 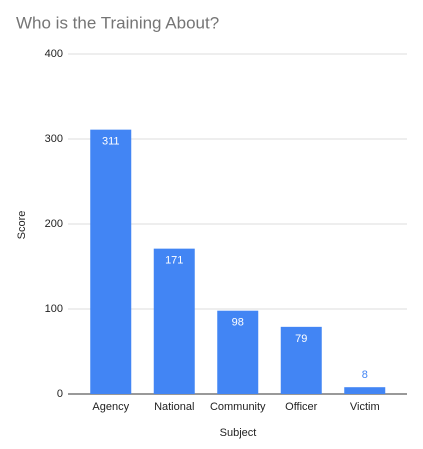 What do you see at coordinates (174, 261) in the screenshot?
I see `data-label: 171` at bounding box center [174, 261].